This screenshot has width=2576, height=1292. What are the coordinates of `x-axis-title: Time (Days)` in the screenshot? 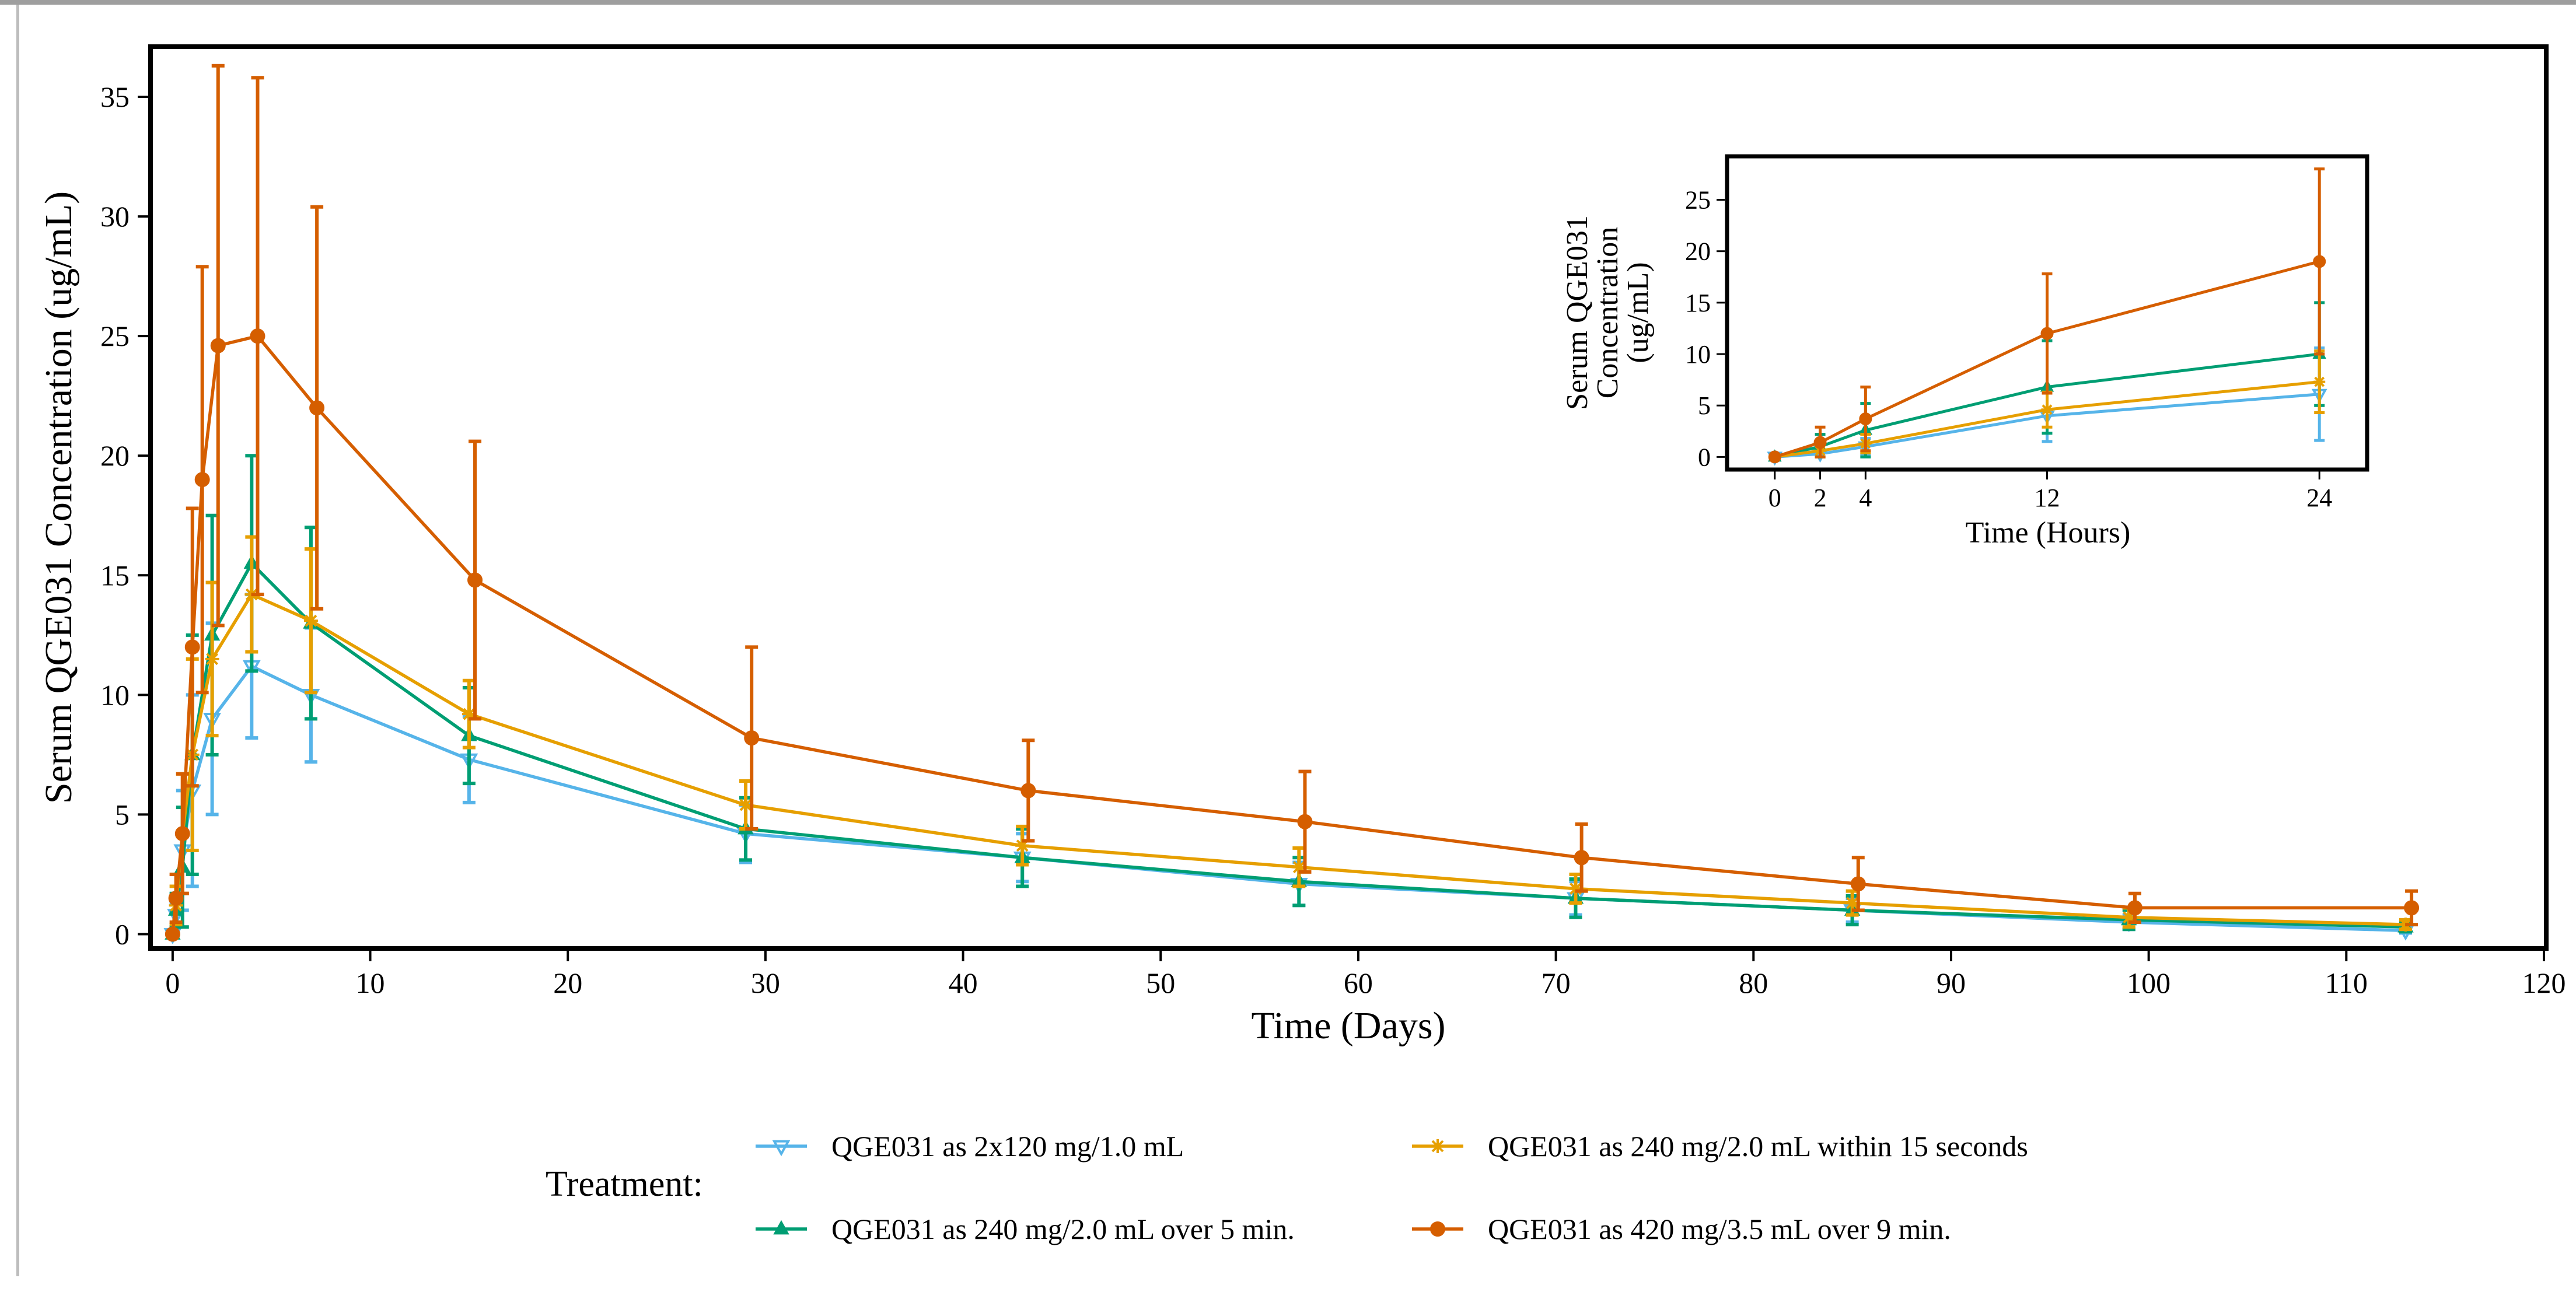 It's located at (1348, 1026).